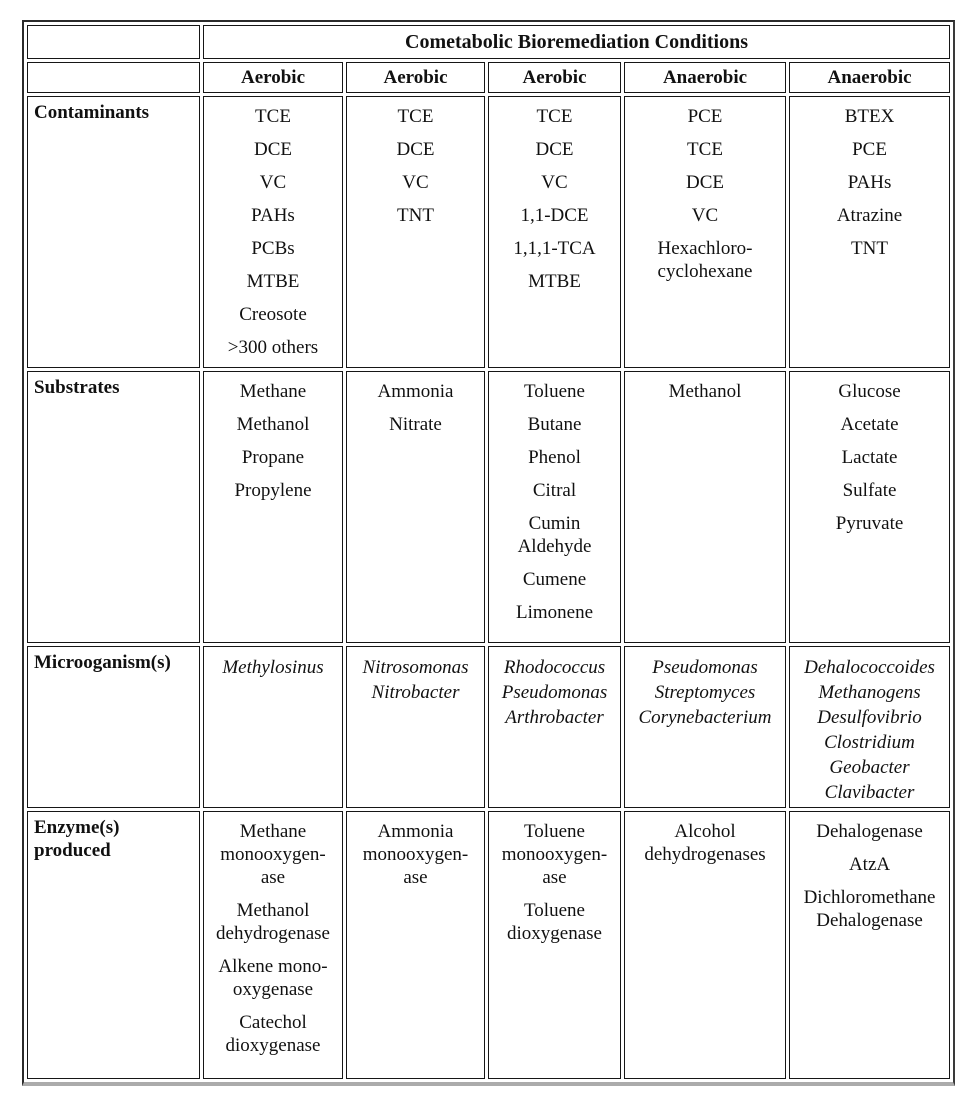 This screenshot has width=975, height=1116. Describe the element at coordinates (705, 507) in the screenshot. I see `data-cell: Methanol` at that location.